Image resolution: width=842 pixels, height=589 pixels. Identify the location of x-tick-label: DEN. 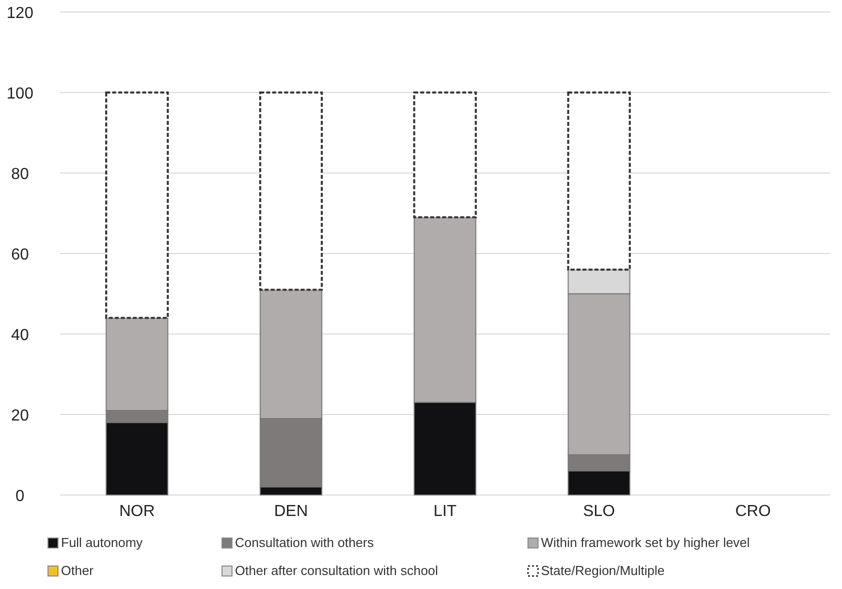
(291, 511).